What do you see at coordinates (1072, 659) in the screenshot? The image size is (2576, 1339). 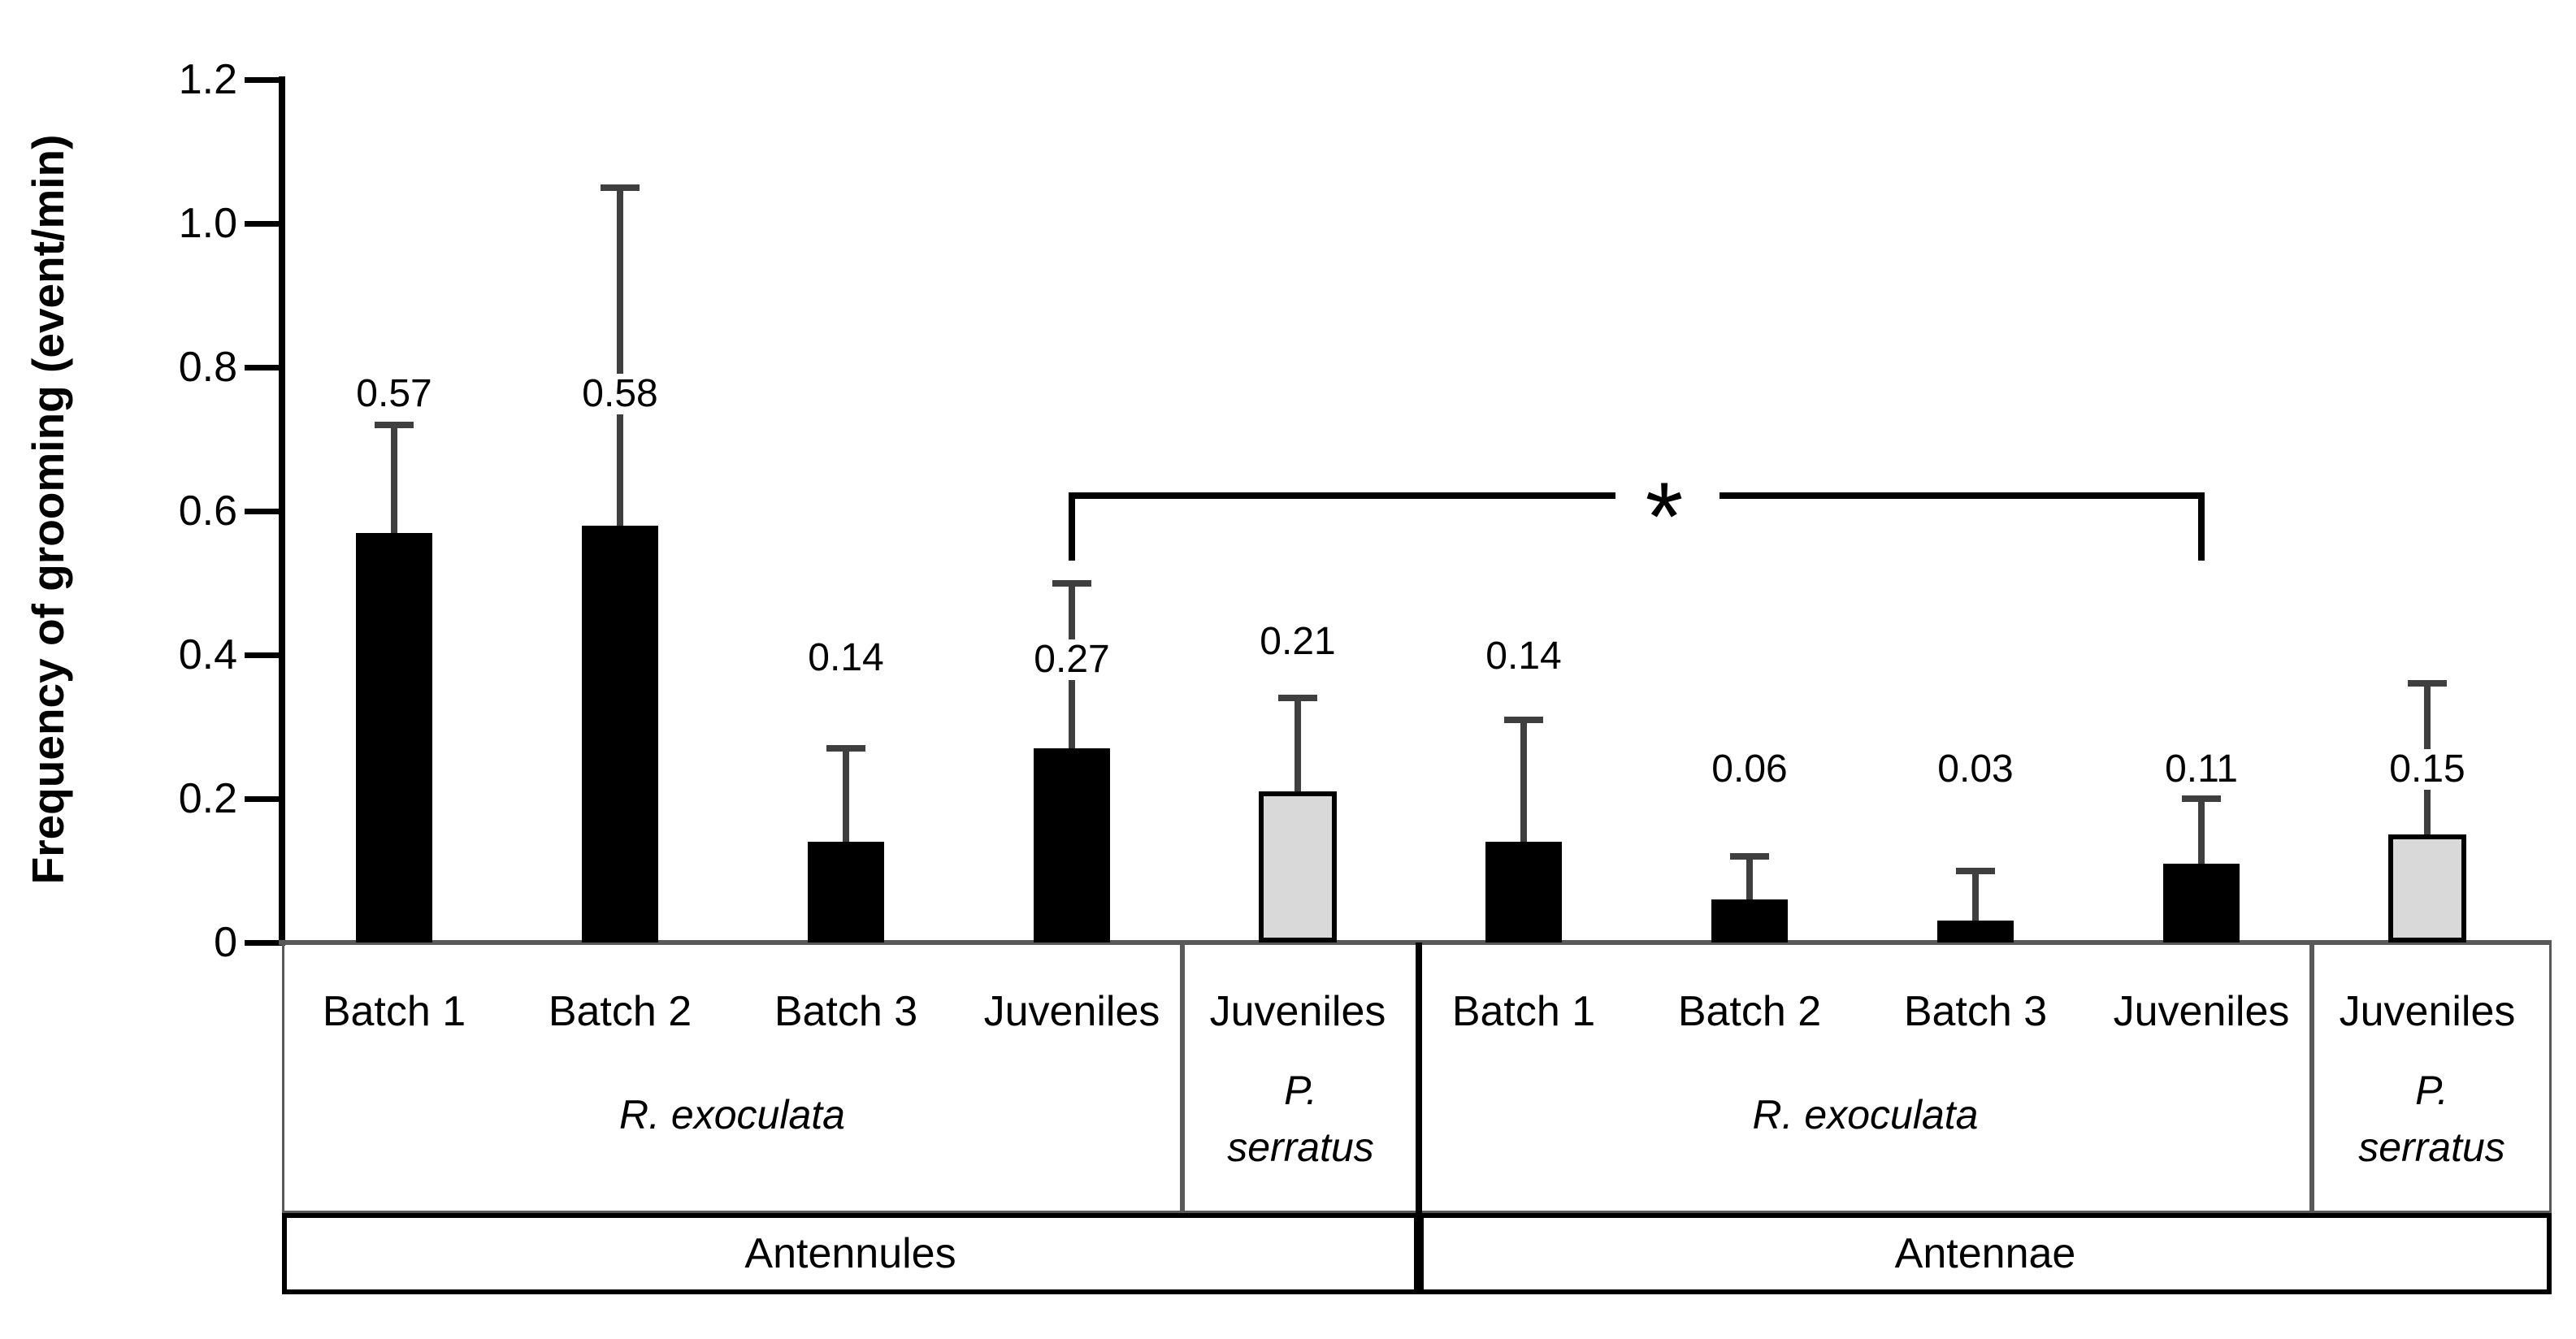 I see `bar-value-label: 0.27` at bounding box center [1072, 659].